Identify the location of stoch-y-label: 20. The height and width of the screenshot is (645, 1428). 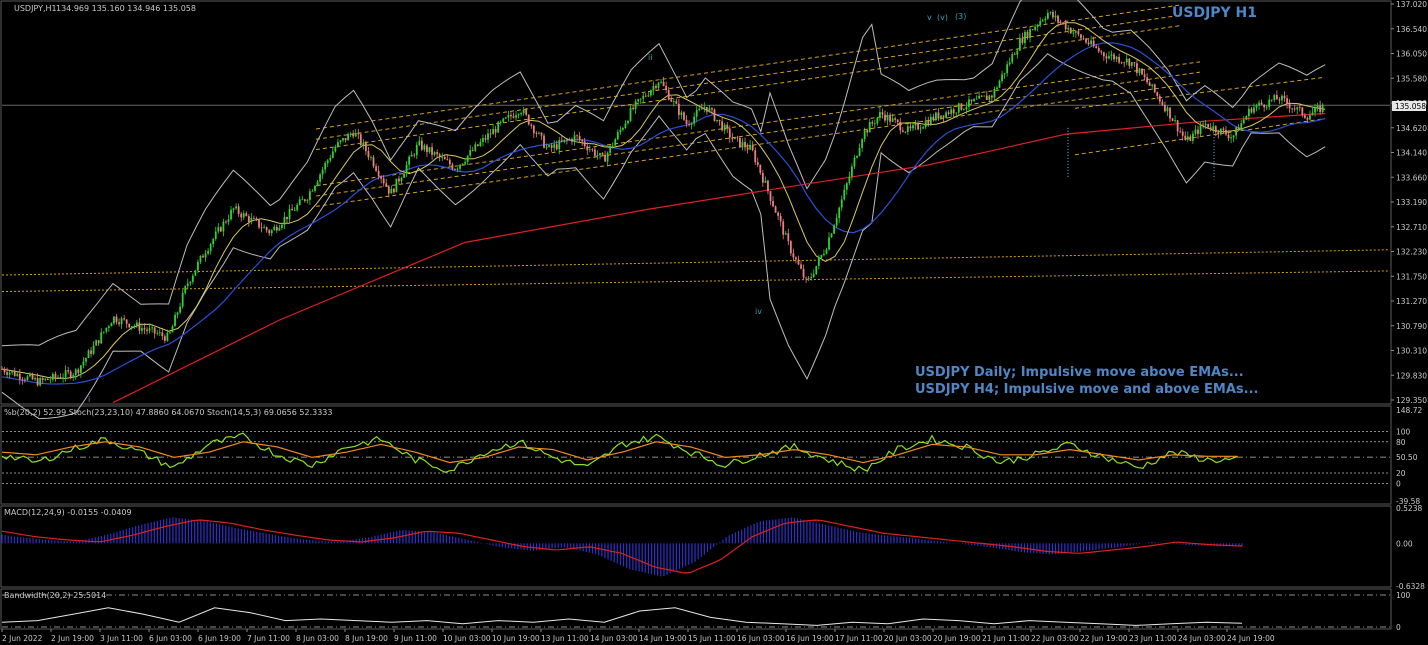
(1401, 473).